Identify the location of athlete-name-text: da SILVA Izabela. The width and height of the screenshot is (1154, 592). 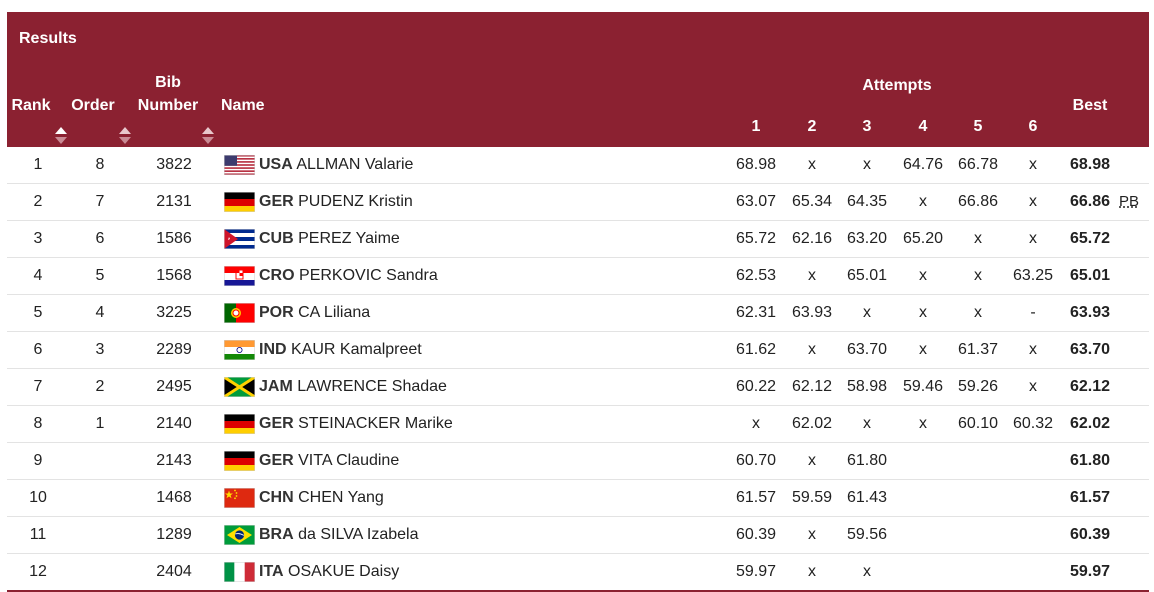
(358, 534).